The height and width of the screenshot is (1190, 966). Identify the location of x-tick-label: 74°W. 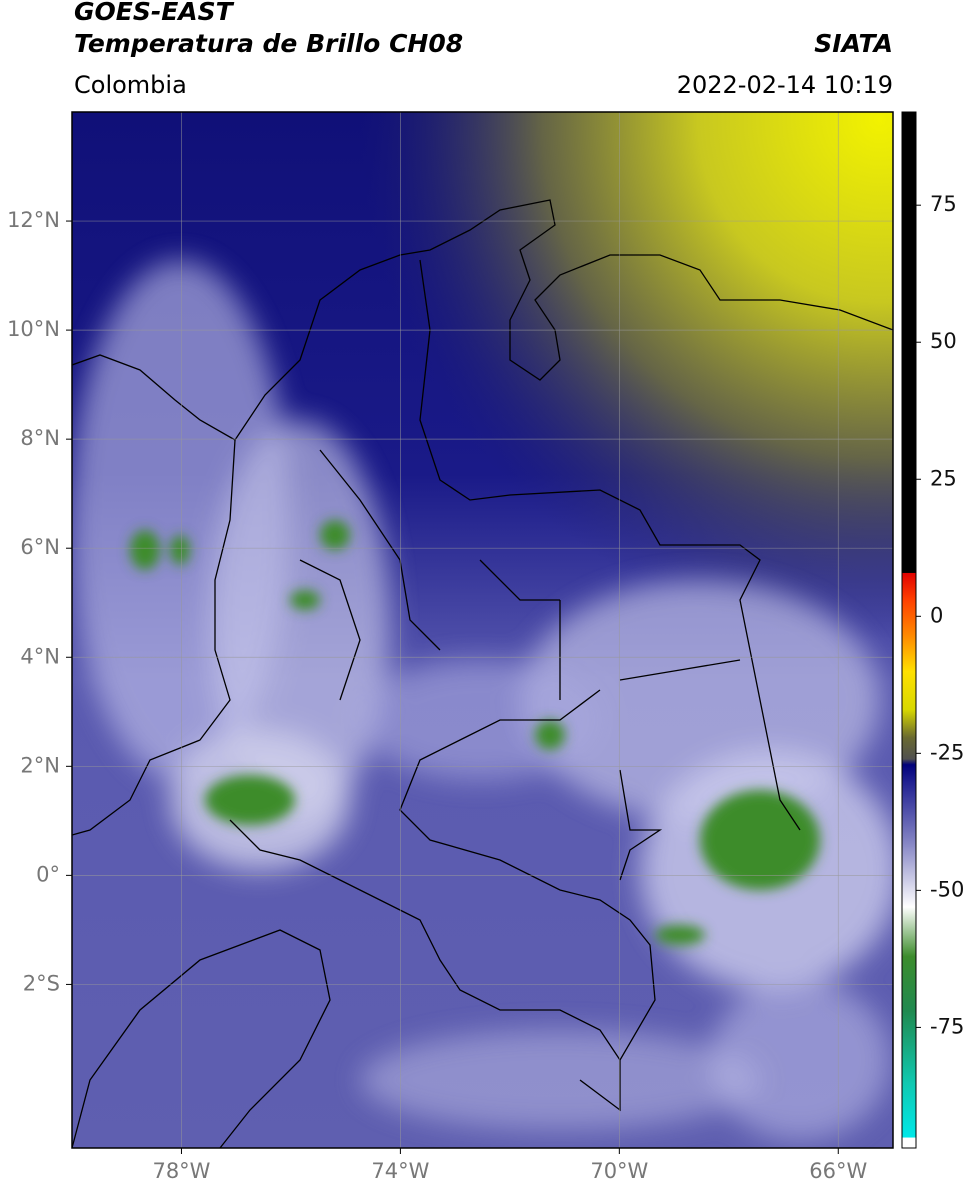
(400, 1171).